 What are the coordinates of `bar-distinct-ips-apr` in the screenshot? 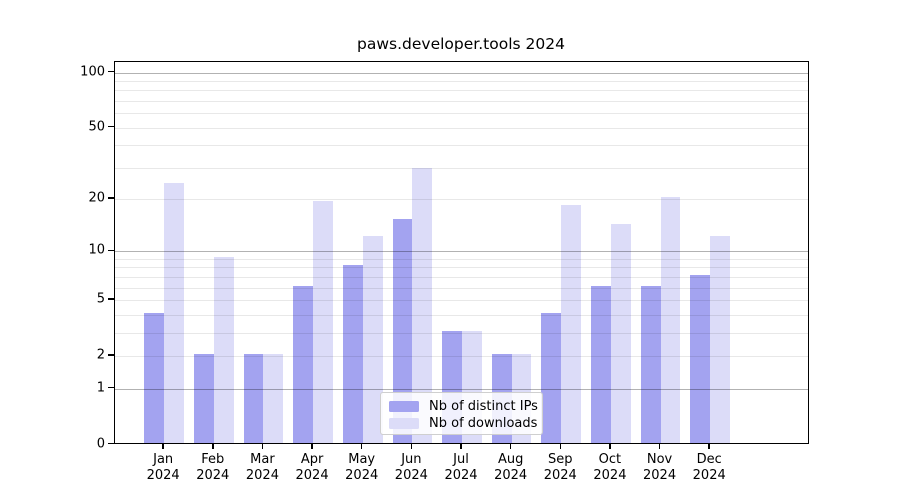 It's located at (303, 364).